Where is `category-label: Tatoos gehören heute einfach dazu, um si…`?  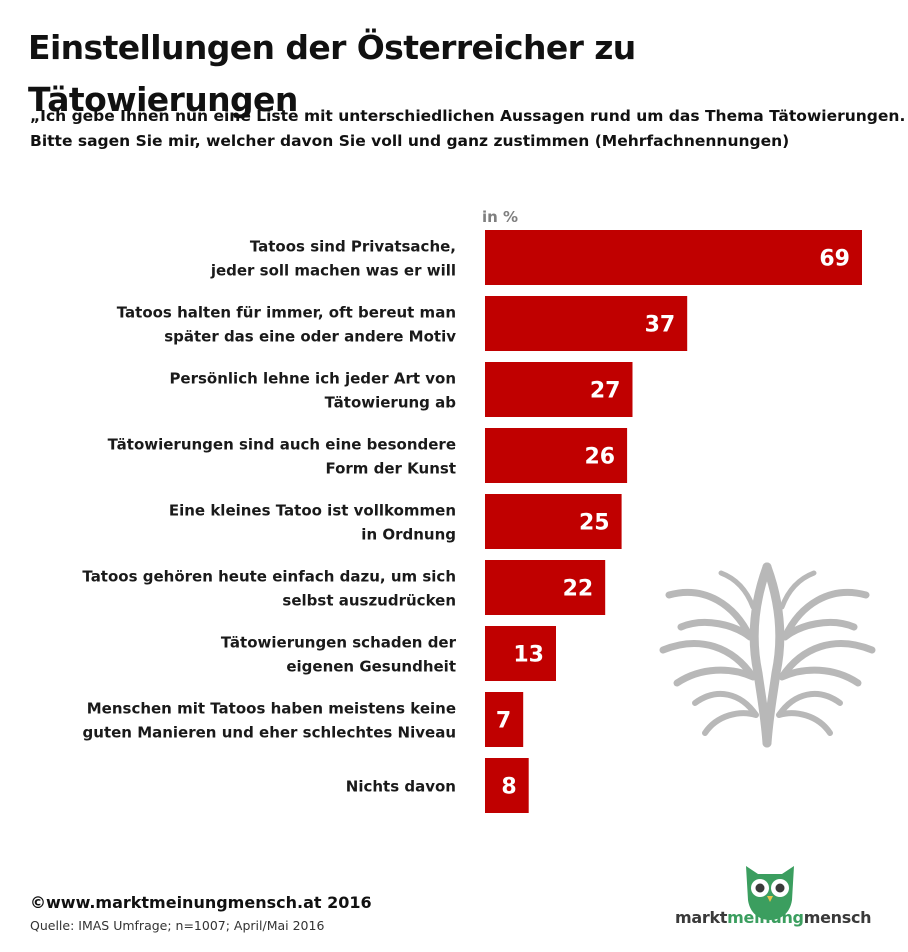 category-label: Tatoos gehören heute einfach dazu, um si… is located at coordinates (269, 577).